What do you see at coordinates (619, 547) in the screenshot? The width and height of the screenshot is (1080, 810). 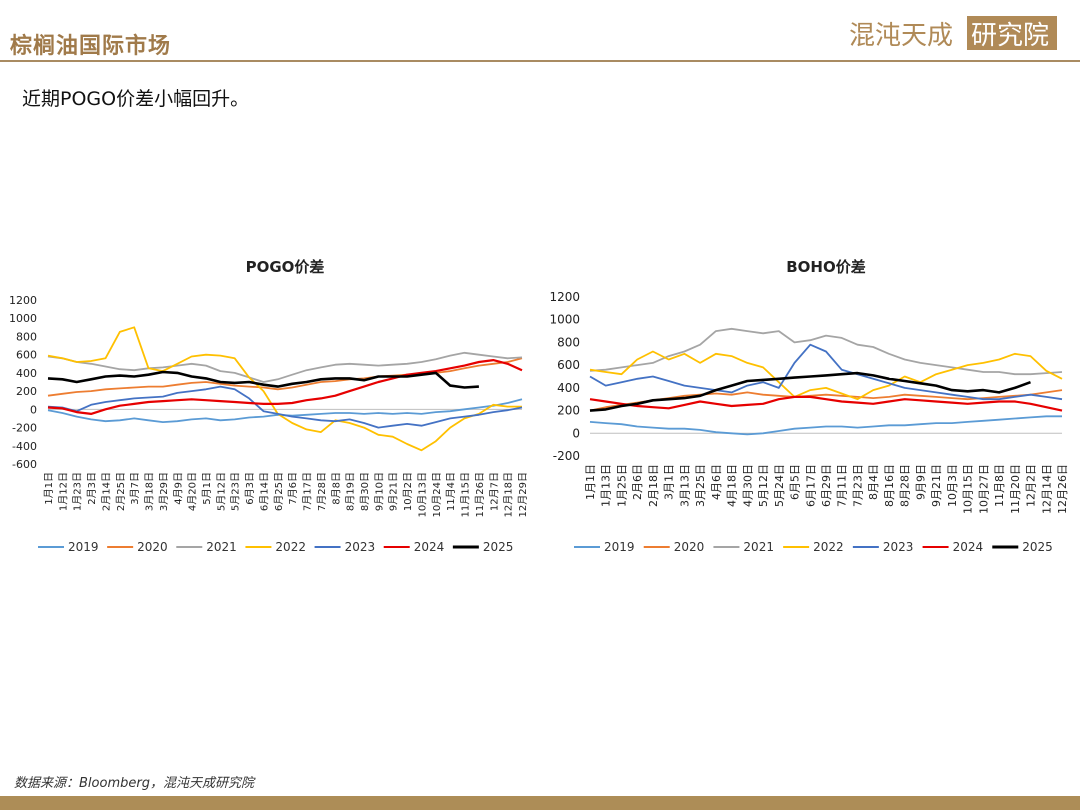 I see `legend-label-2019: 2019` at bounding box center [619, 547].